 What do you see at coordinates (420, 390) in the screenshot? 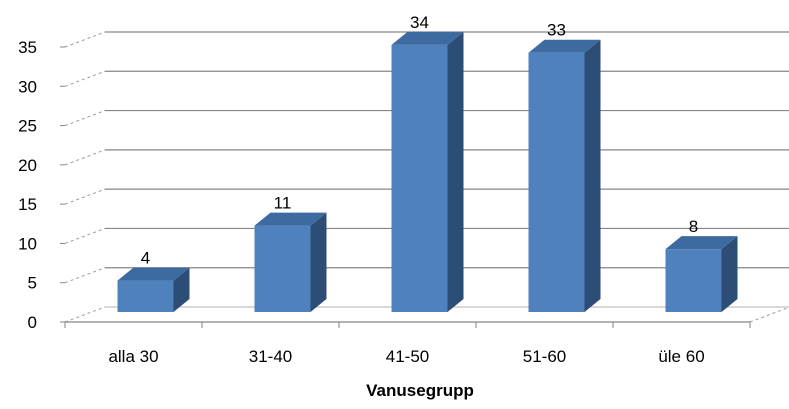
I see `x-axis-title: Vanusegrupp` at bounding box center [420, 390].